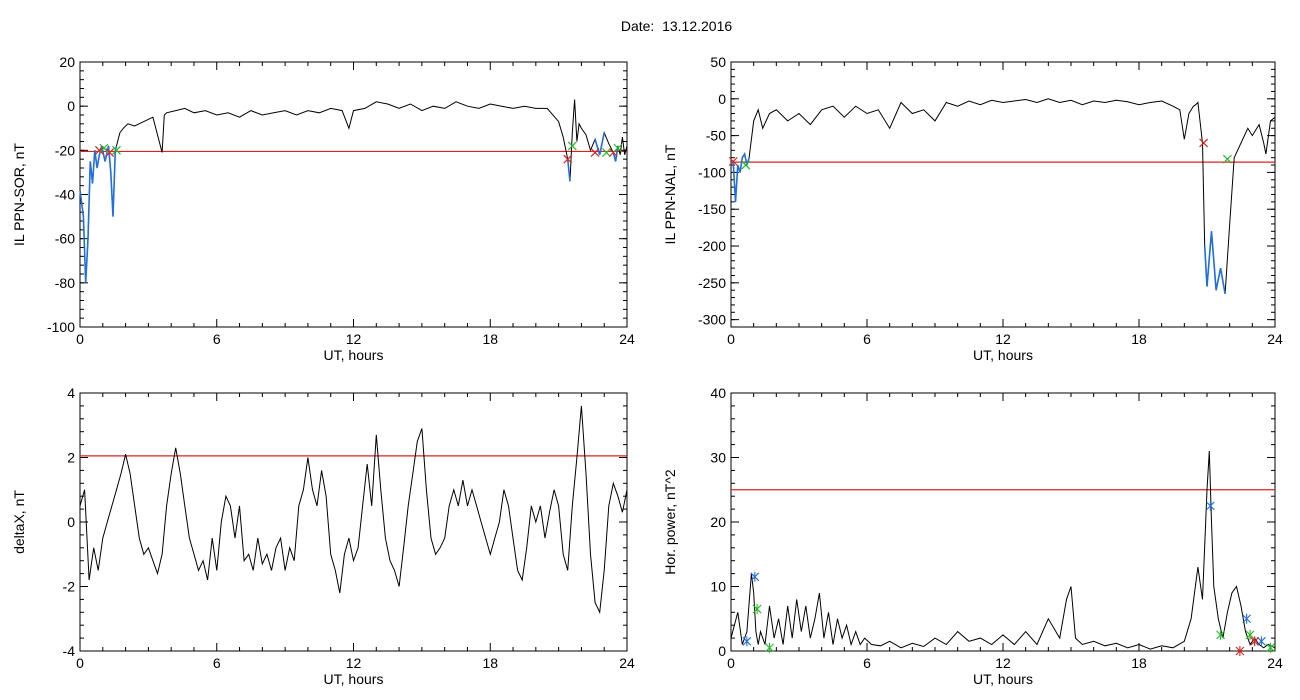 The image size is (1300, 700). What do you see at coordinates (71, 458) in the screenshot?
I see `y-tick-label: 2` at bounding box center [71, 458].